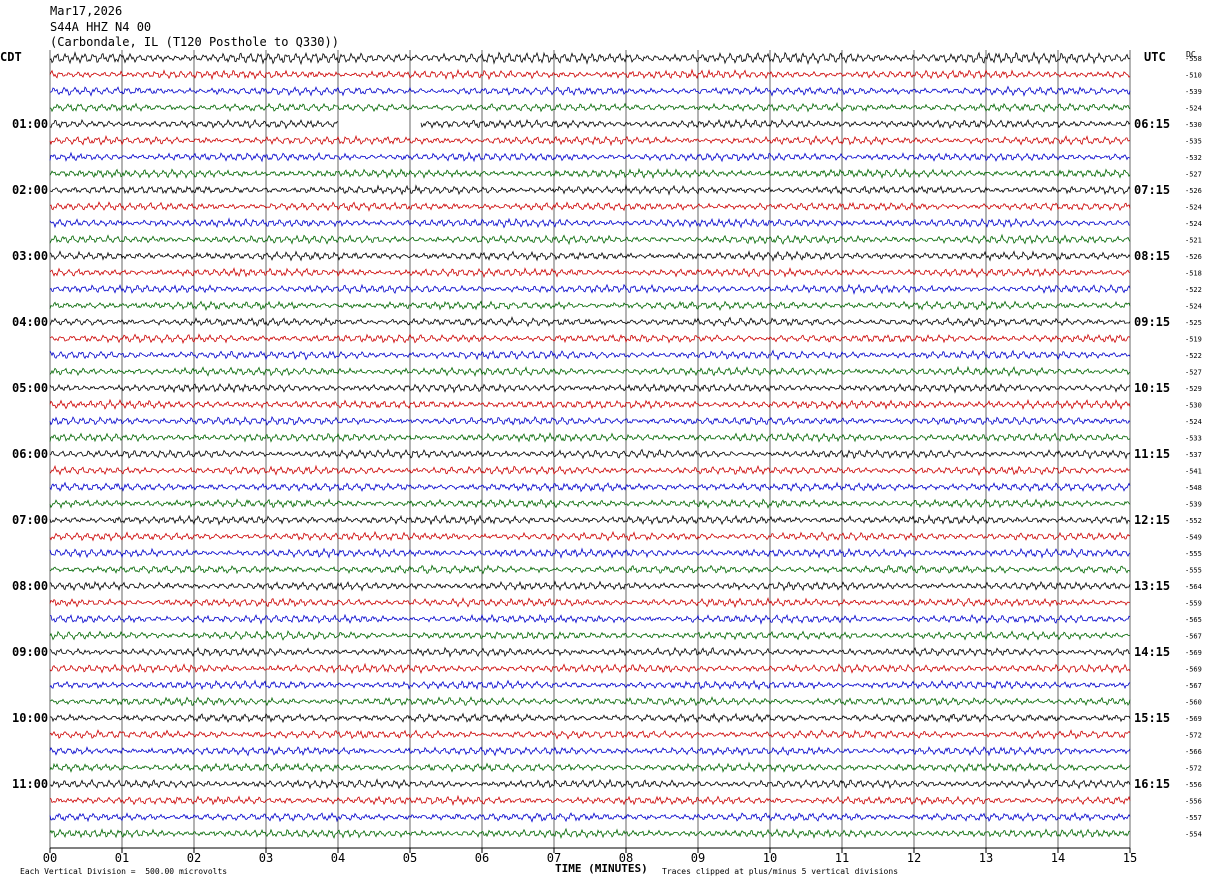  Describe the element at coordinates (30, 784) in the screenshot. I see `left-hour-label: 11:00` at that location.